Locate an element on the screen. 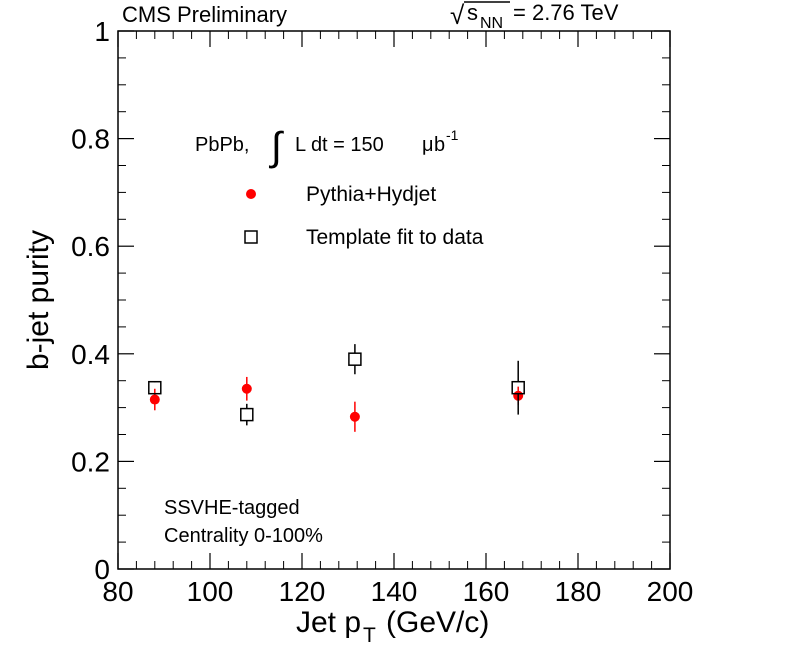 Image resolution: width=788 pixels, height=647 pixels. y-tick-label: 0.4 is located at coordinates (90, 354).